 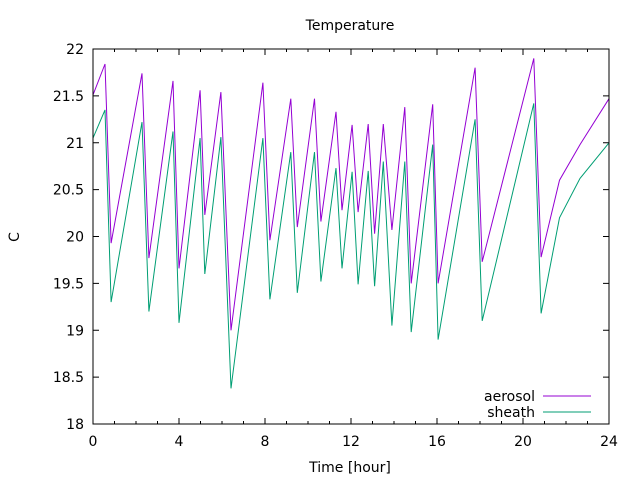 I want to click on y-axis-label: C, so click(x=15, y=237).